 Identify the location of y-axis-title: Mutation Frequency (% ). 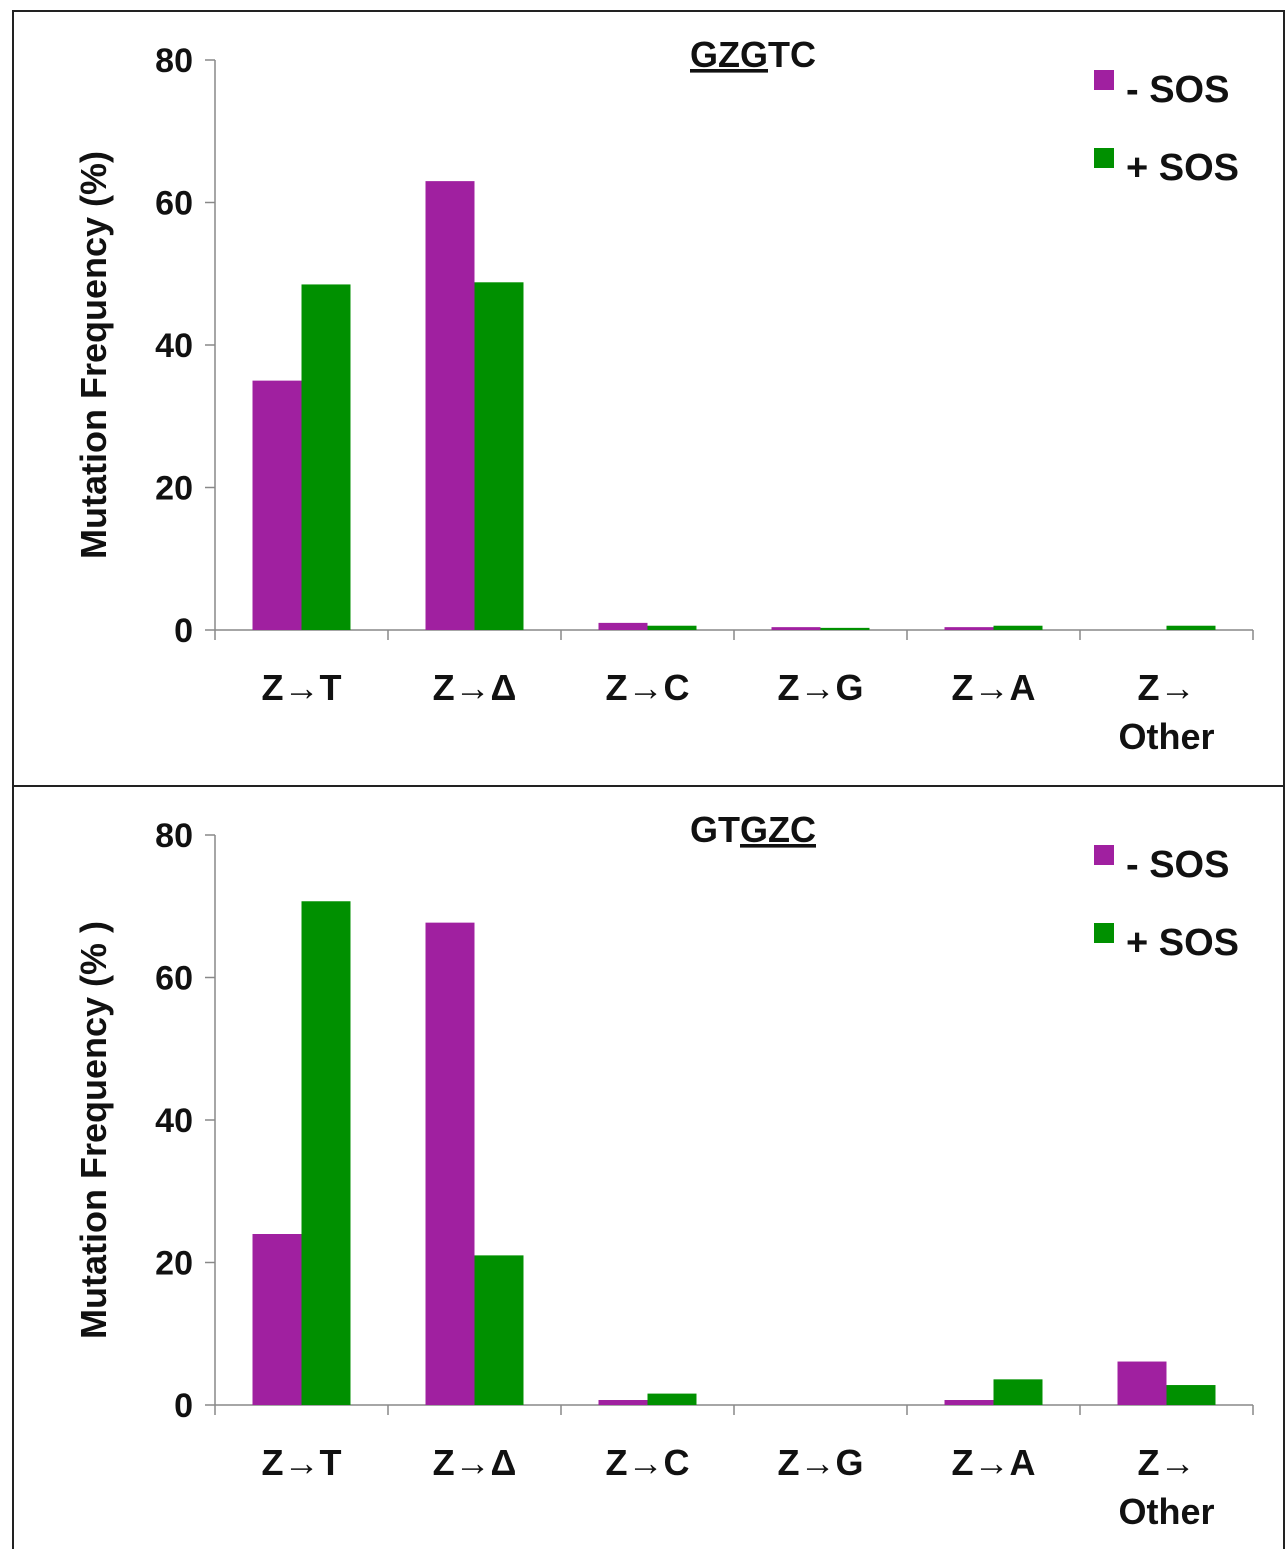
(93, 1130).